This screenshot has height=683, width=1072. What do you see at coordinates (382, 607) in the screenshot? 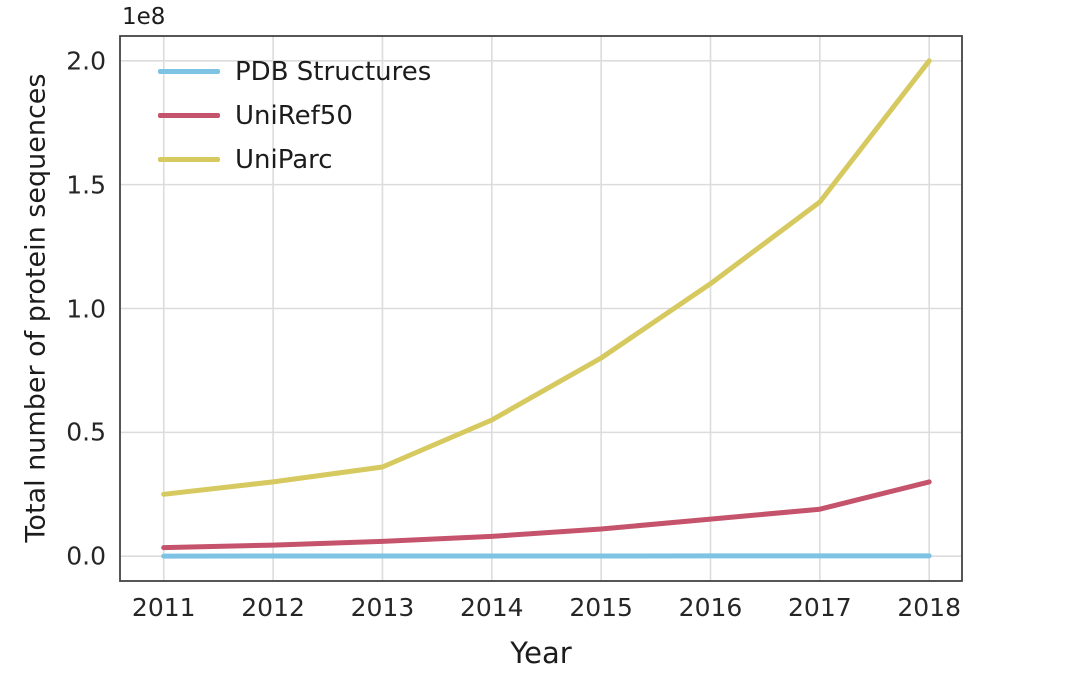
I see `x-tick-label: 2013` at bounding box center [382, 607].